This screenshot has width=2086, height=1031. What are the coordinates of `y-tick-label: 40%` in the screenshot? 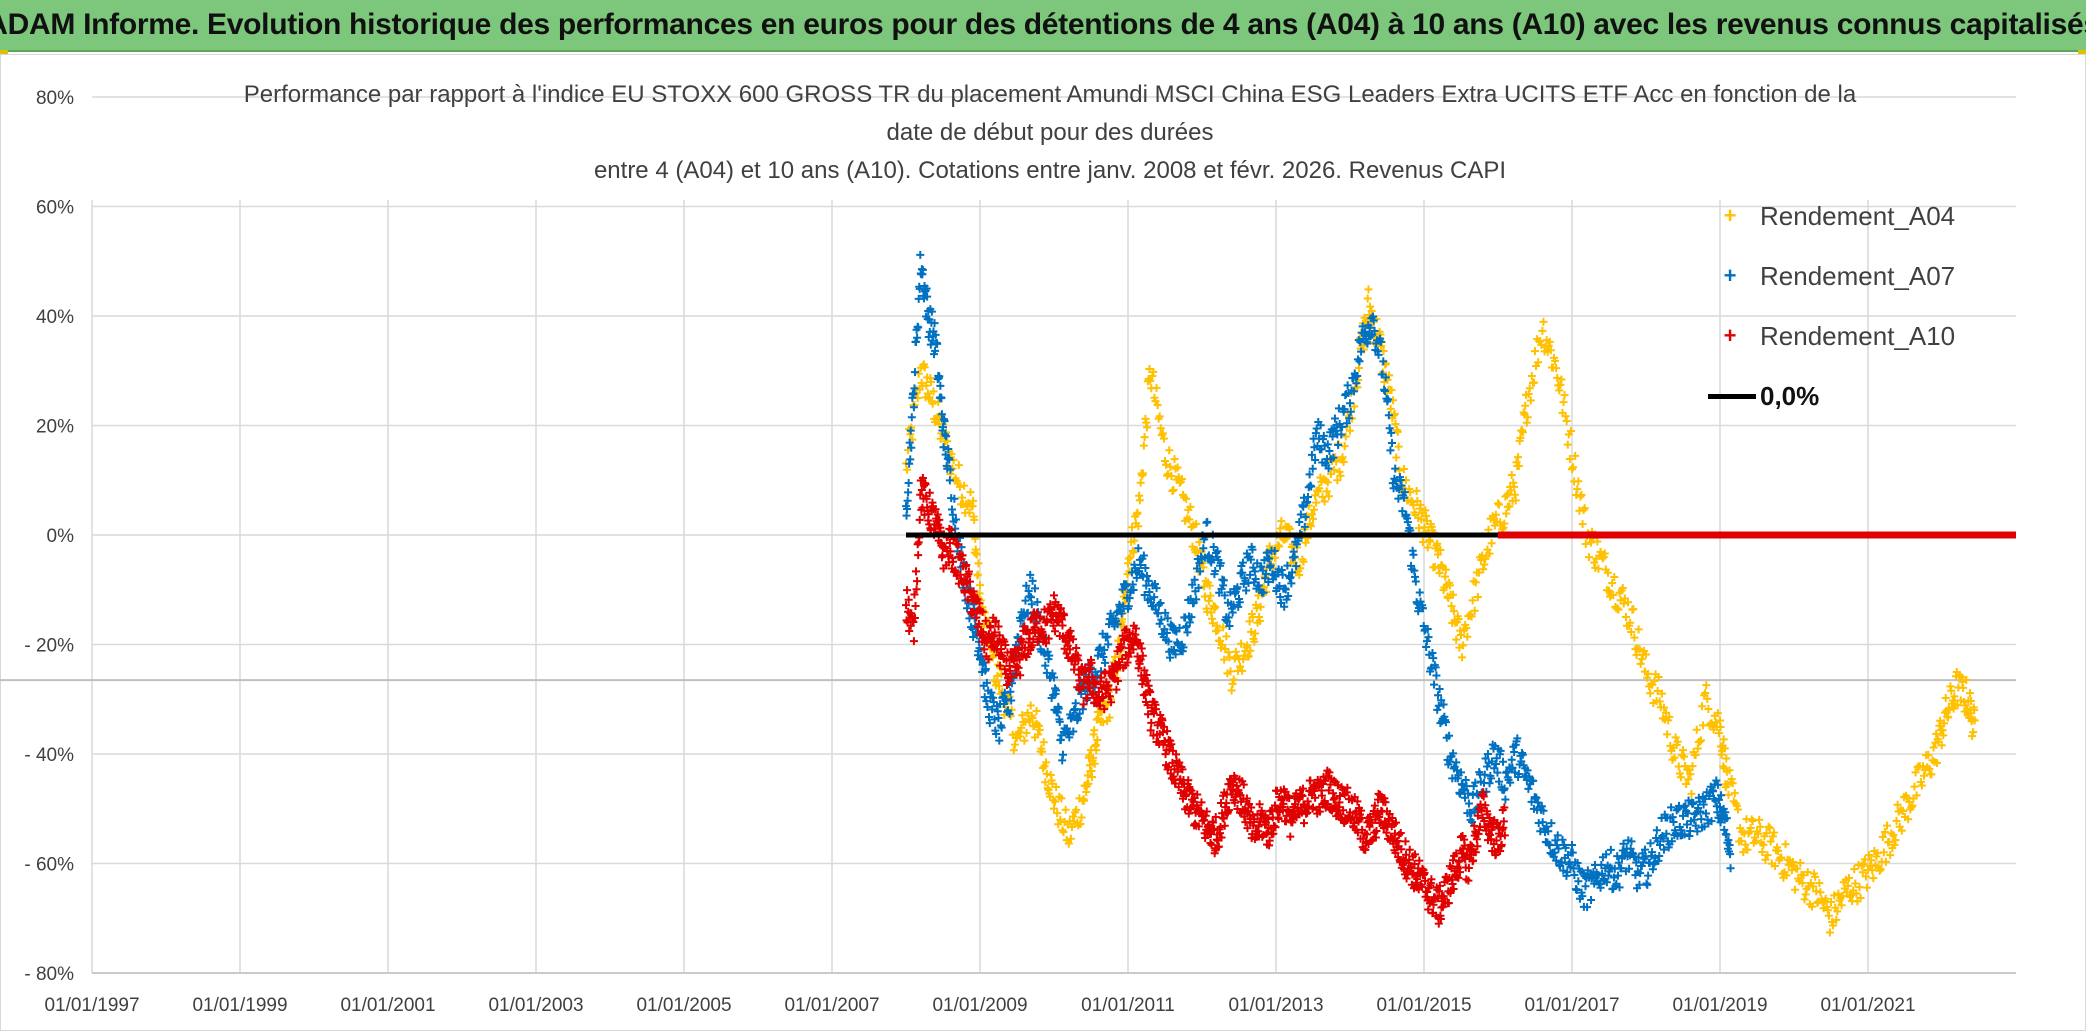 It's located at (55, 317).